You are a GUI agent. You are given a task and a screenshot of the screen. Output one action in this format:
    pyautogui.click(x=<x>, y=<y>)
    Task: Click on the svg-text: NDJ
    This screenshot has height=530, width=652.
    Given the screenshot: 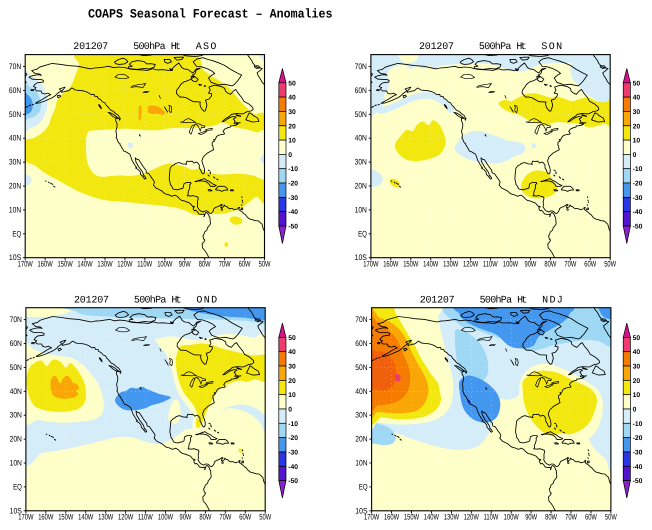 What is the action you would take?
    pyautogui.click(x=552, y=300)
    